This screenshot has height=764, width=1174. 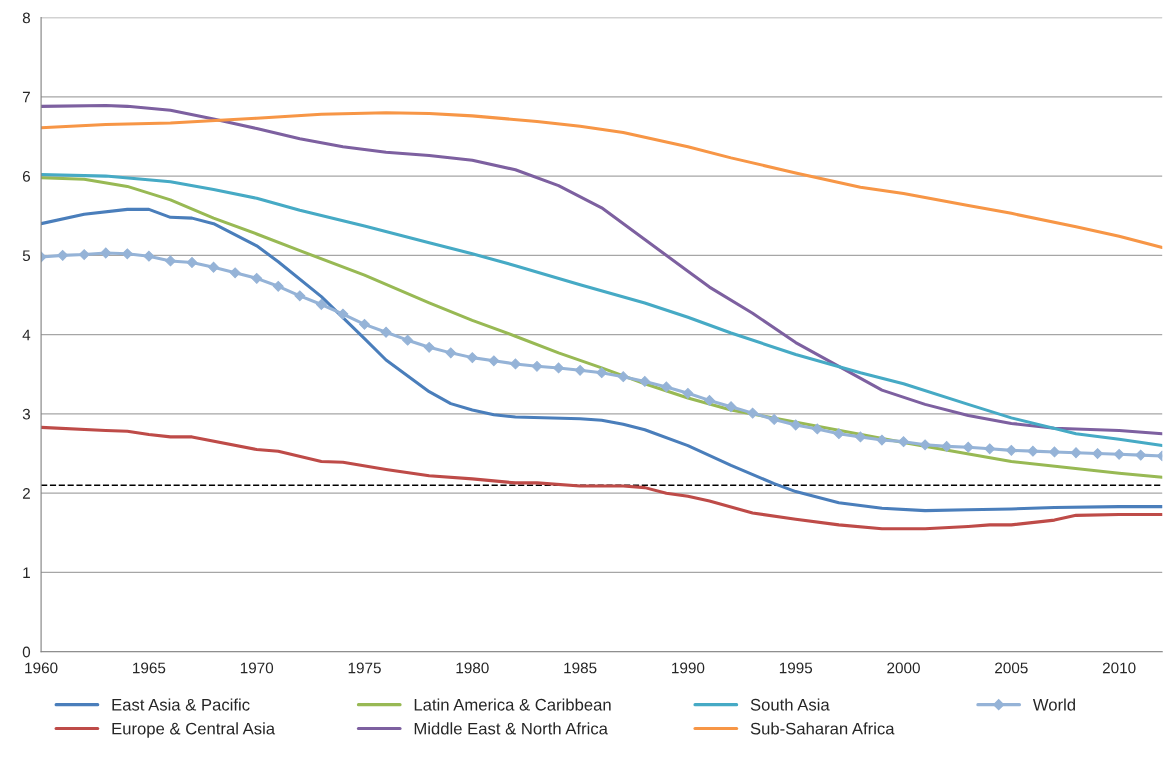 I want to click on y-tick-label: 1, so click(x=26, y=572).